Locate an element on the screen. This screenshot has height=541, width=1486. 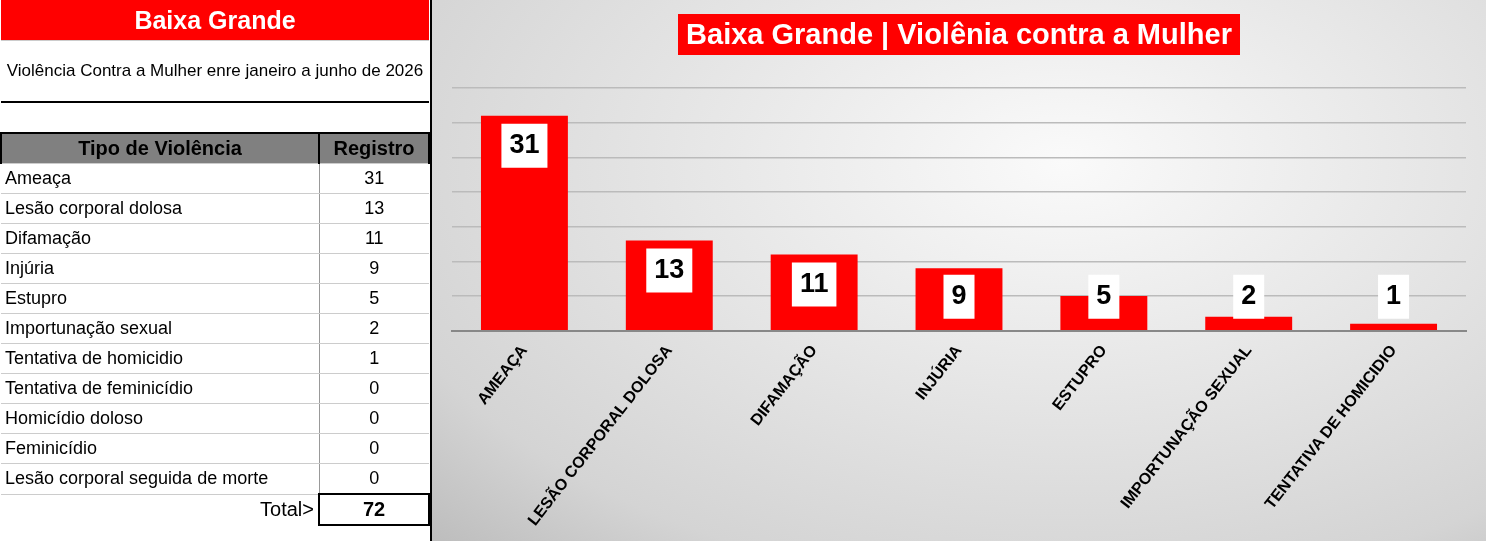
category-label: Tentativa de homicidio is located at coordinates (160, 358).